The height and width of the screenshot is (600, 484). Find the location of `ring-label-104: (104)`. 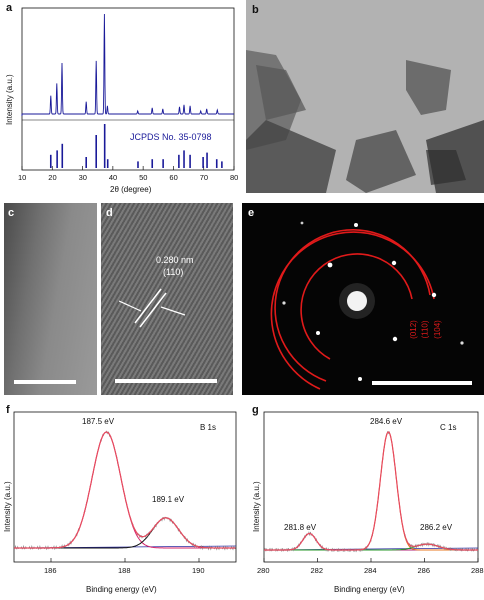

ring-label-104: (104) is located at coordinates (437, 329).